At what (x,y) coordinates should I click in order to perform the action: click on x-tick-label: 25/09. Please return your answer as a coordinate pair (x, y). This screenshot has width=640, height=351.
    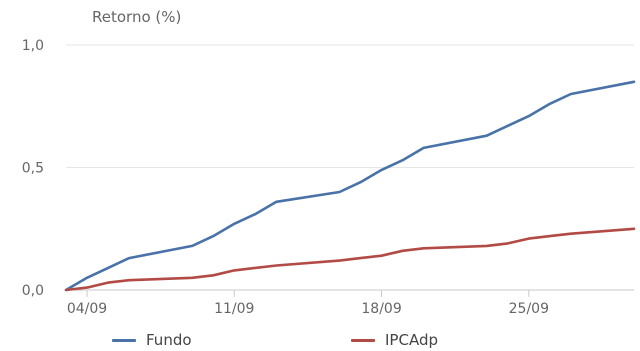
    Looking at the image, I should click on (529, 309).